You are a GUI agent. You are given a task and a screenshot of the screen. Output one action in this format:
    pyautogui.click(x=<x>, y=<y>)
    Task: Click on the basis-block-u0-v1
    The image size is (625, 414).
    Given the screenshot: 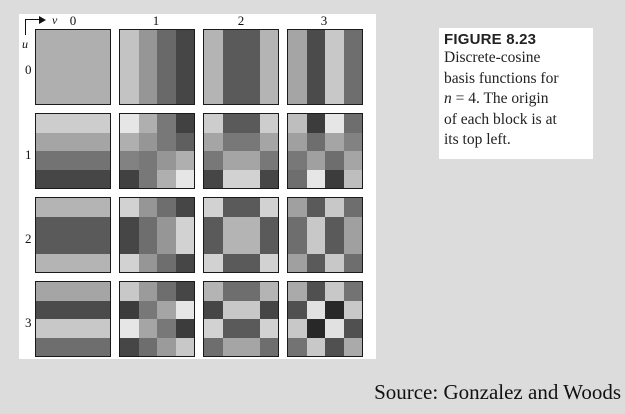 What is the action you would take?
    pyautogui.click(x=157, y=67)
    